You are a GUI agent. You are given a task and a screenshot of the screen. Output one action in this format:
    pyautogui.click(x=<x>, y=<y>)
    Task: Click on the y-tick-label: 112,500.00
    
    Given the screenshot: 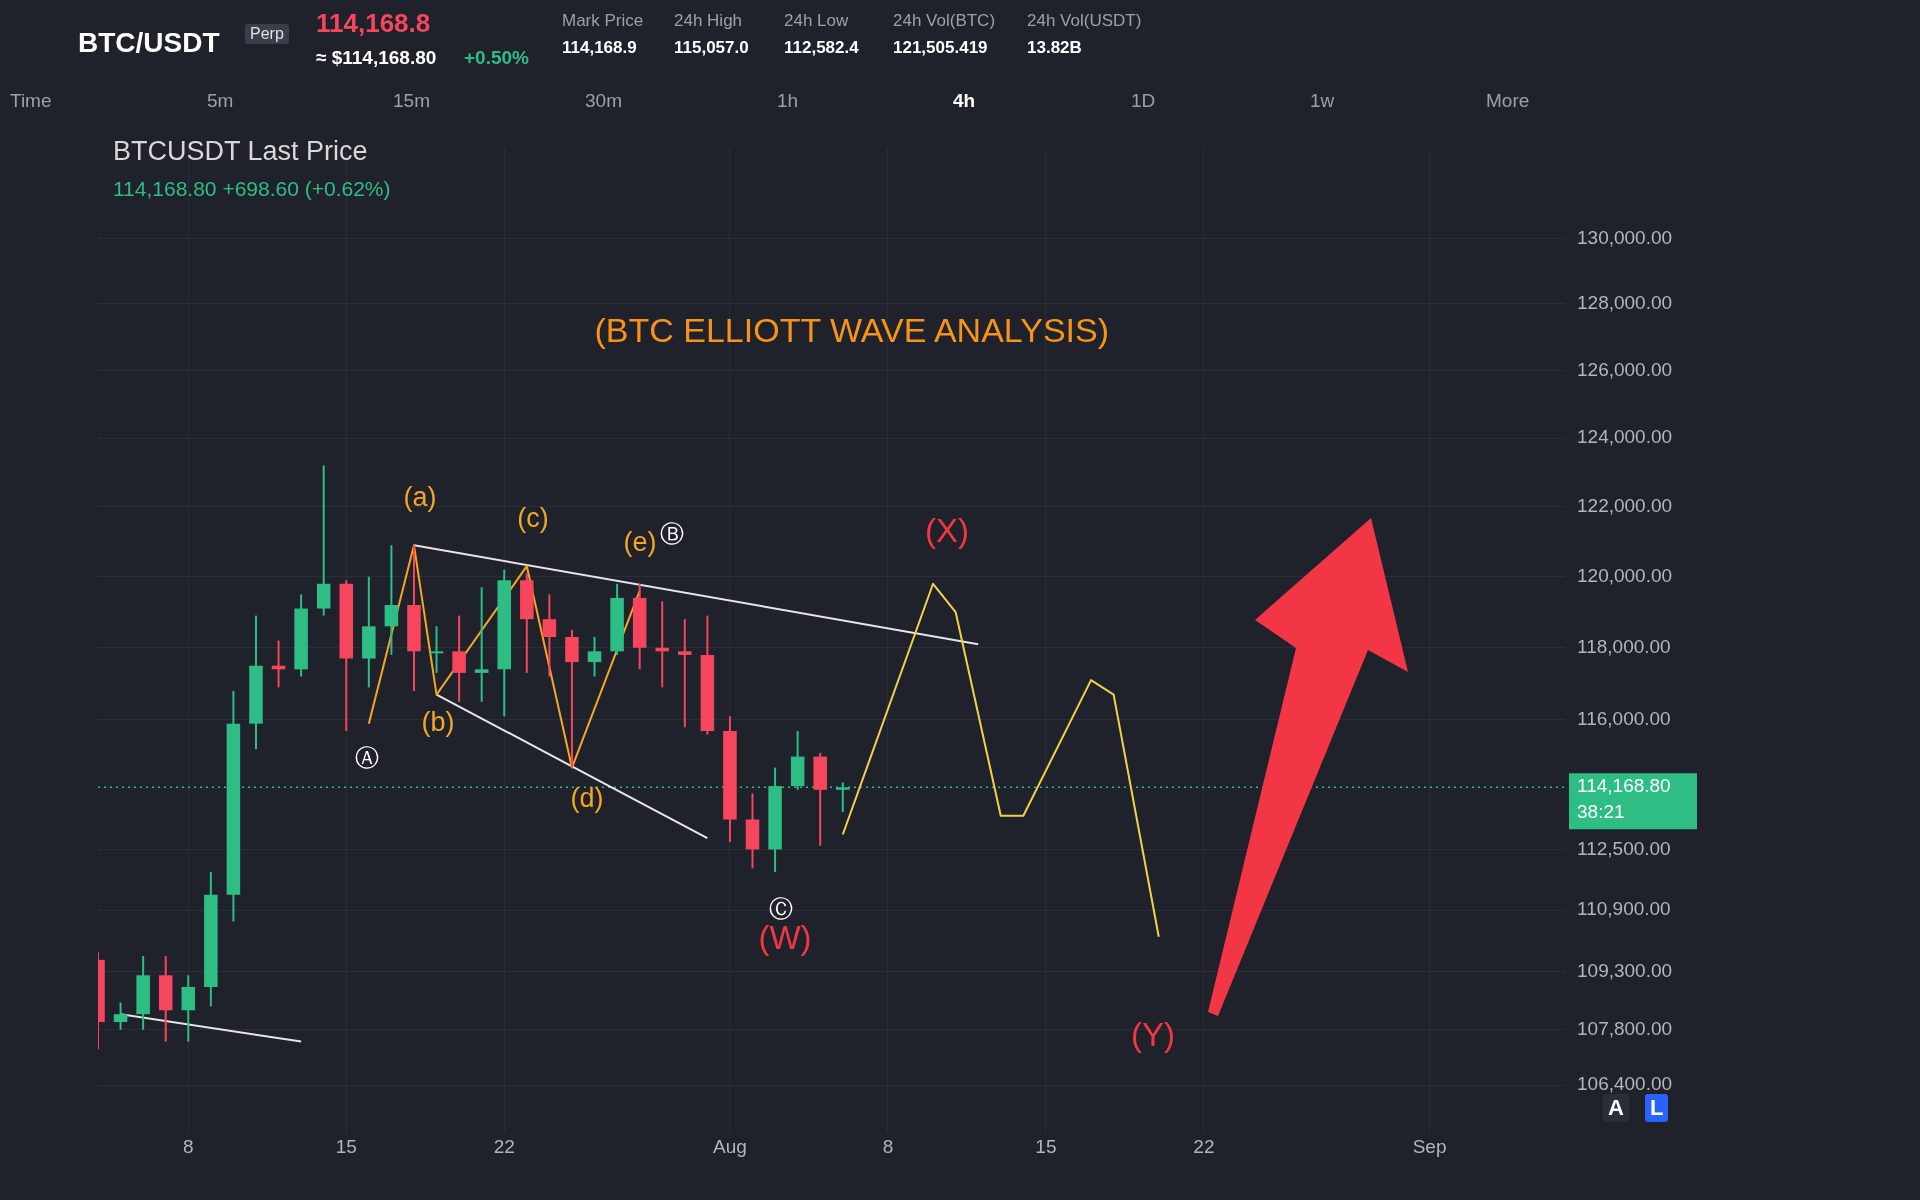 What is the action you would take?
    pyautogui.click(x=1624, y=848)
    